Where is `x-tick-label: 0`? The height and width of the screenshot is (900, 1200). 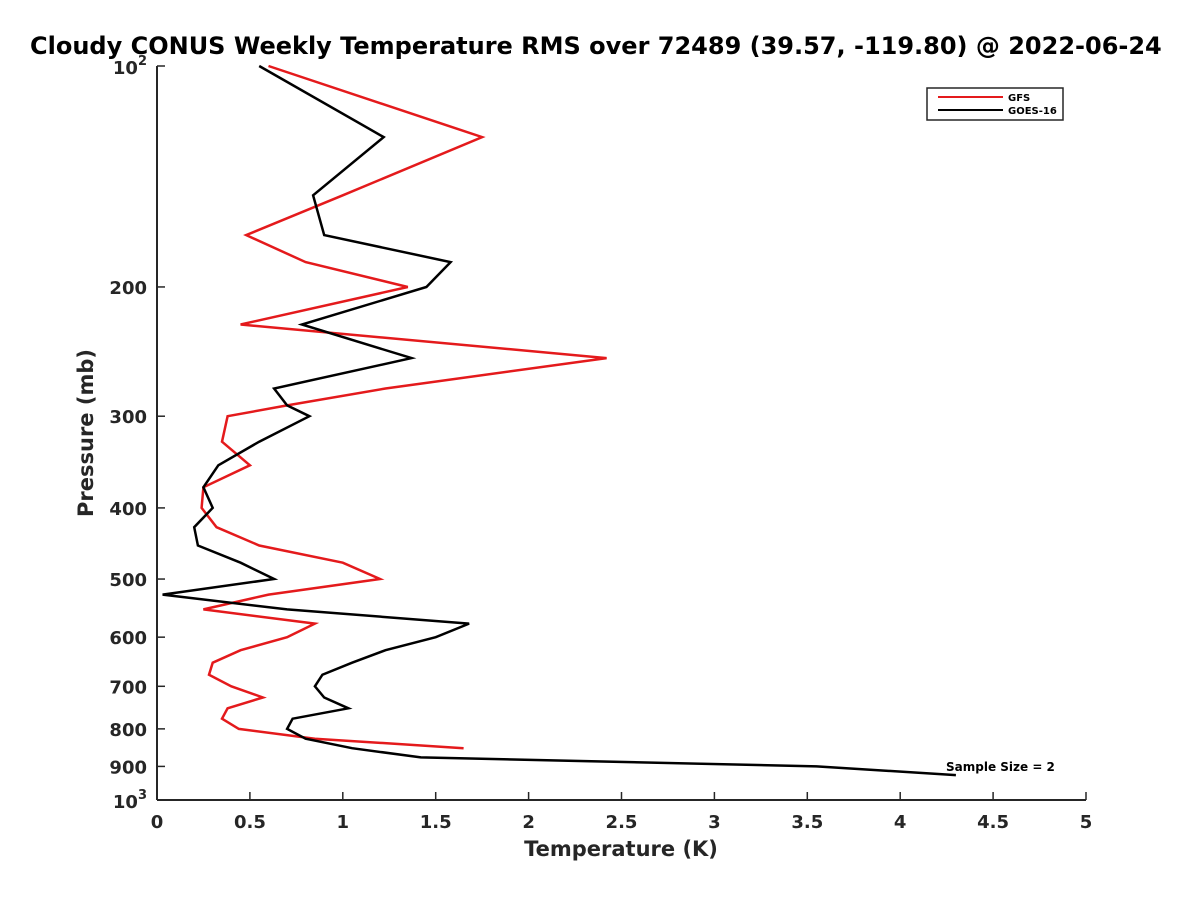 x-tick-label: 0 is located at coordinates (157, 822).